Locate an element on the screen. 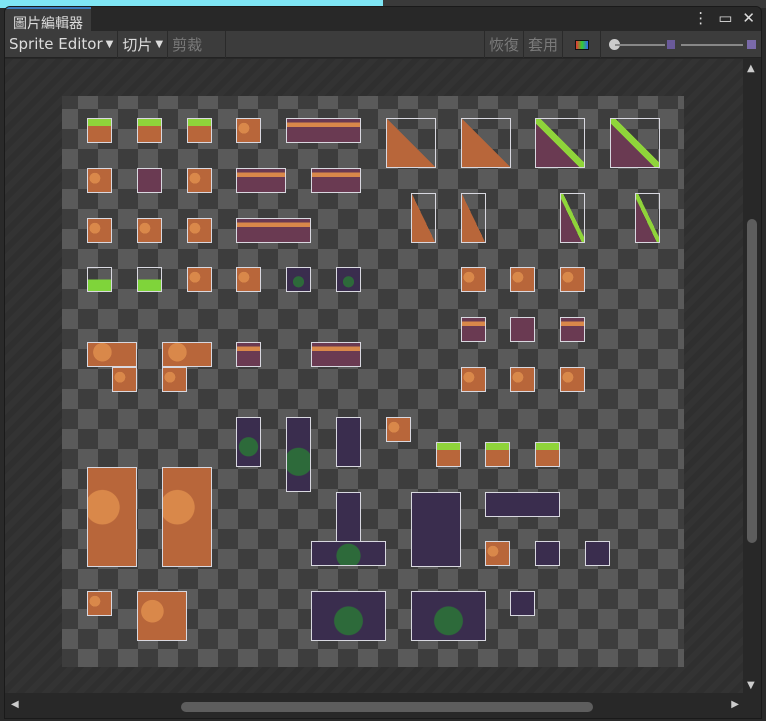 This screenshot has width=766, height=721. scroll-right-icon: ▶ is located at coordinates (735, 704).